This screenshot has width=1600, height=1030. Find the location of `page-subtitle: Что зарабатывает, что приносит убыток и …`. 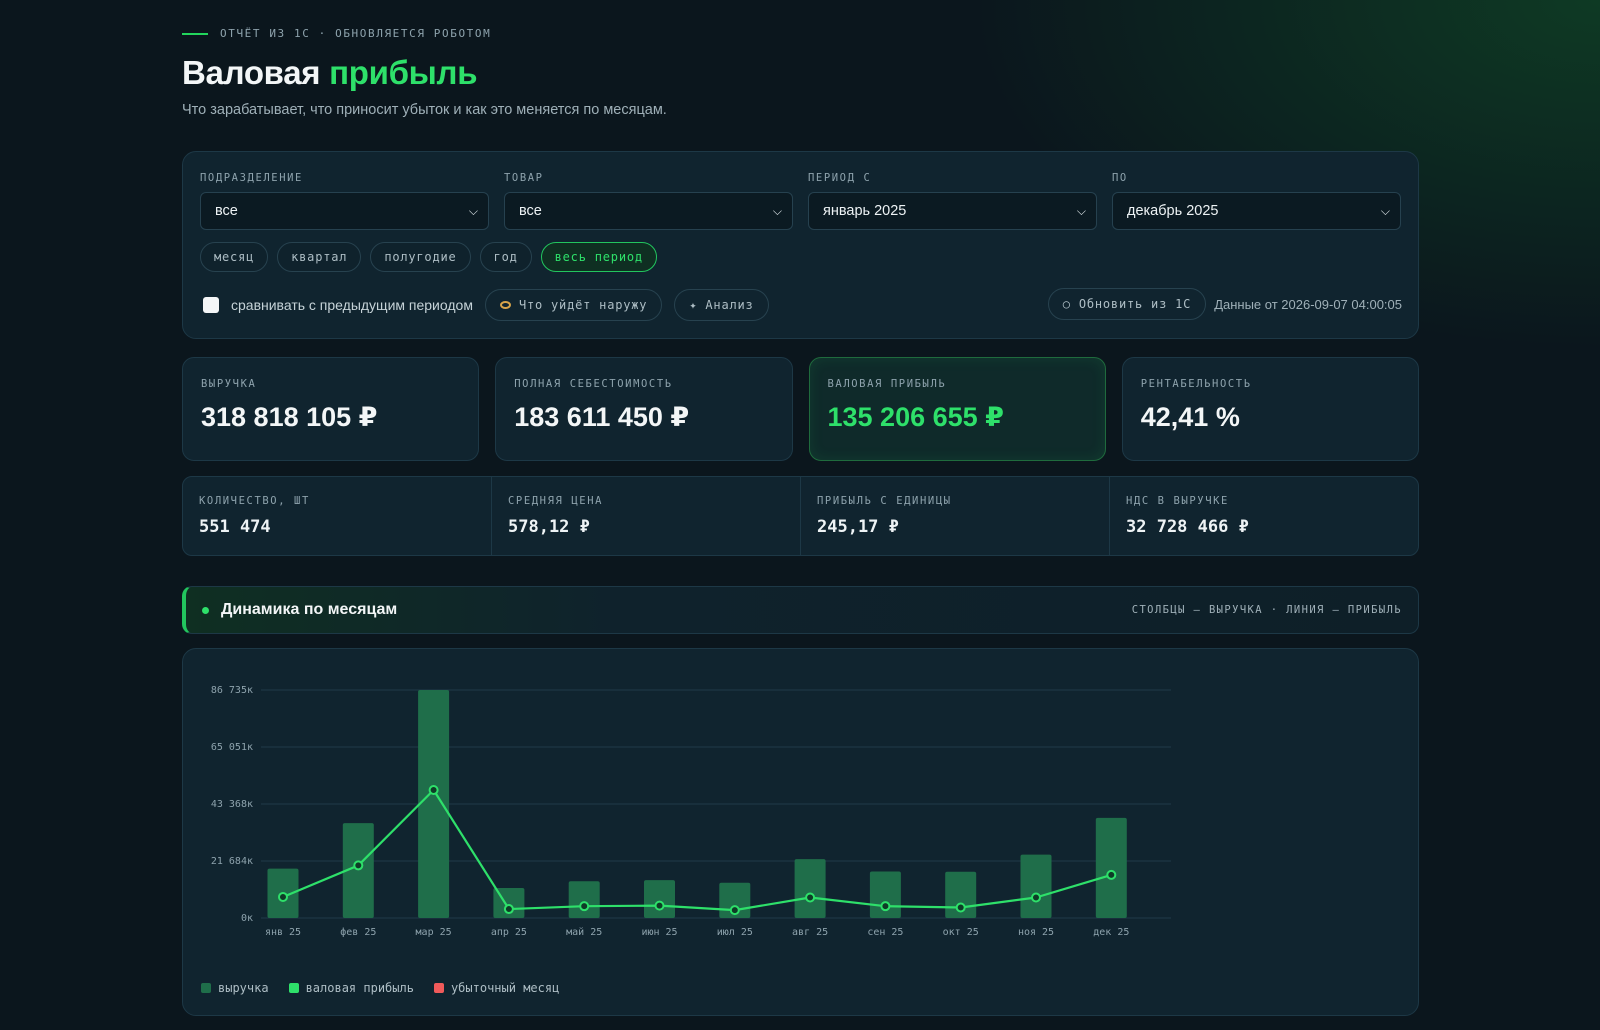

page-subtitle: Что зарабатывает, что приносит убыток и … is located at coordinates (424, 110).